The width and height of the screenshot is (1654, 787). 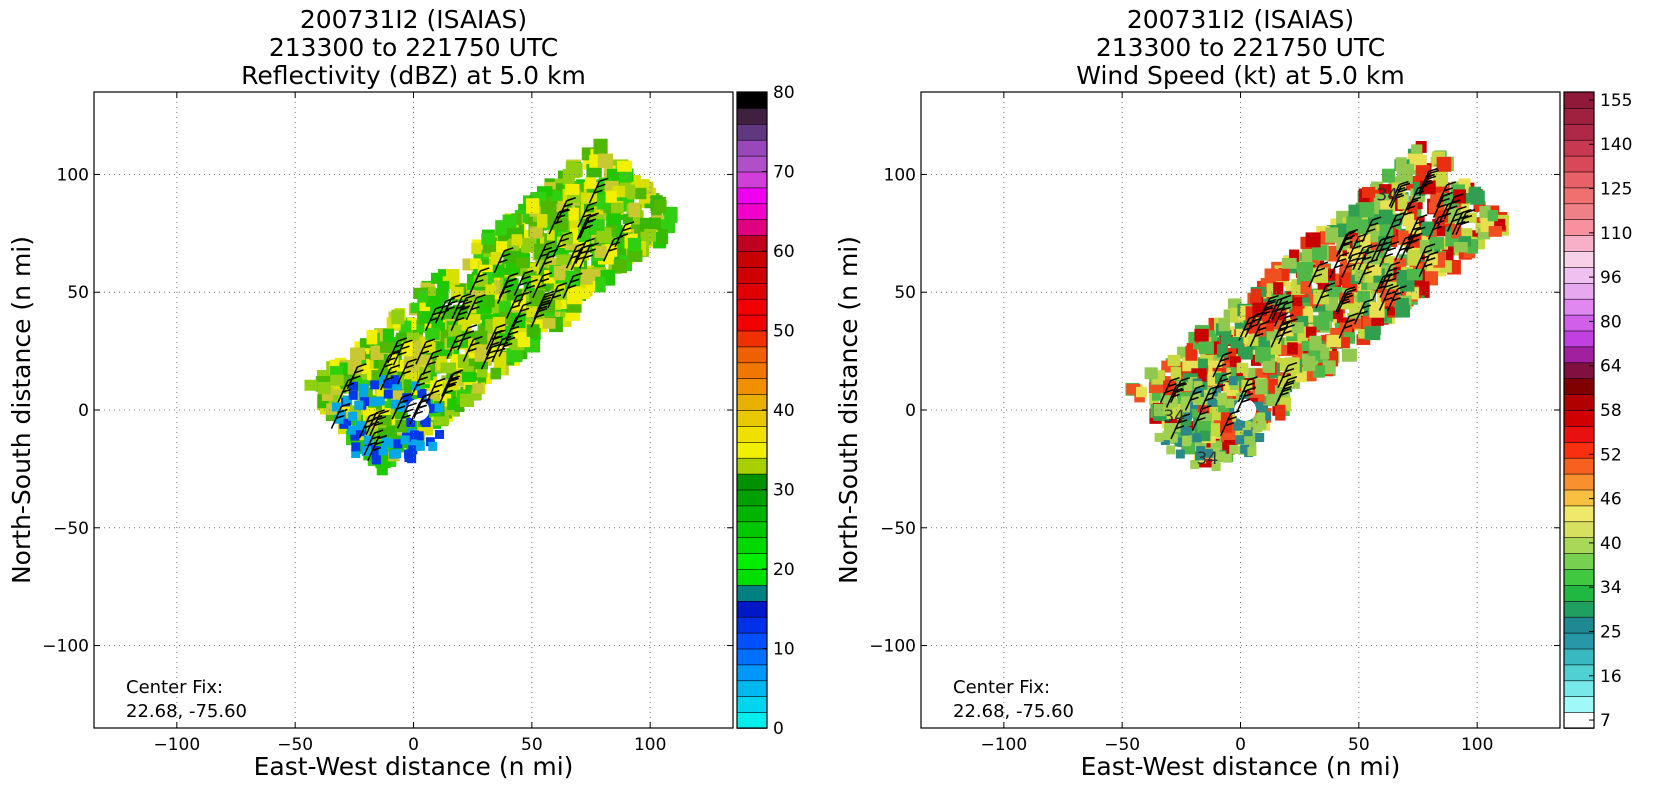 What do you see at coordinates (784, 252) in the screenshot?
I see `colorbar-tick-label: 60` at bounding box center [784, 252].